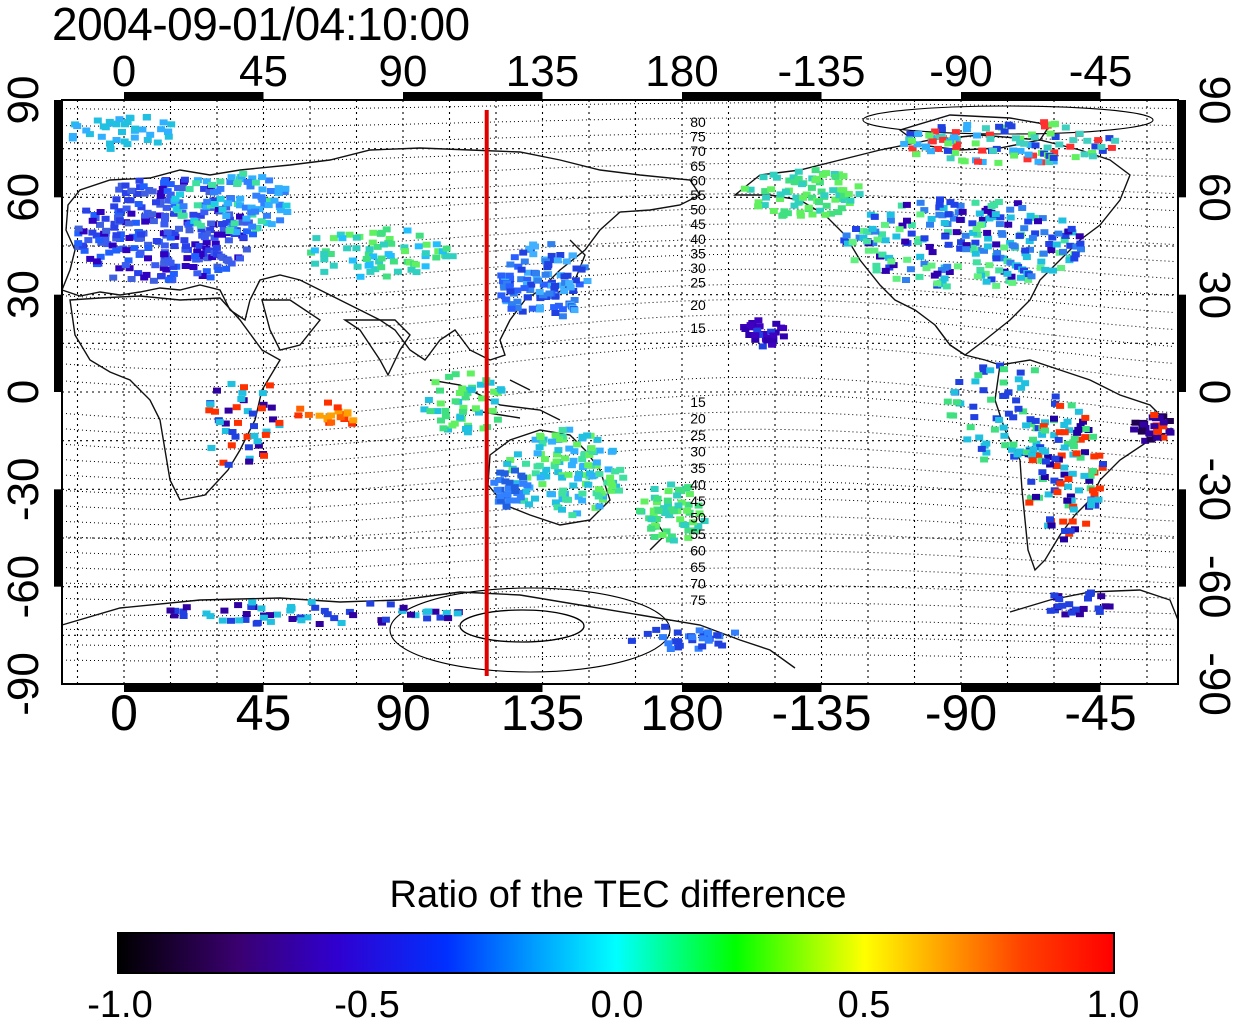  I want to click on map-title: 2004-09-01/04:10:00, so click(261, 25).